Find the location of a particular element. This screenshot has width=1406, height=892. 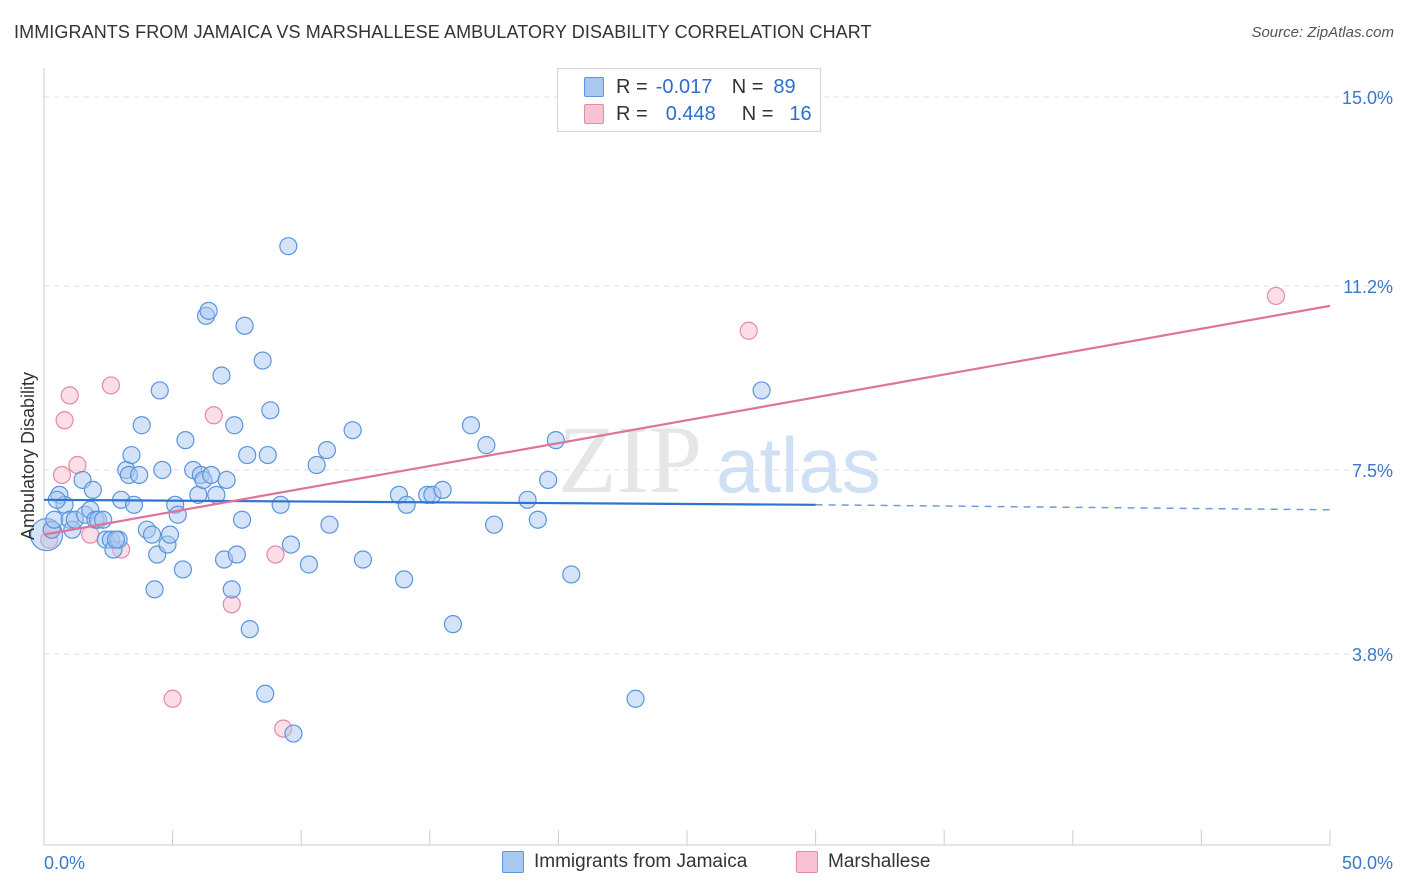

series-swatch-pink is located at coordinates (807, 862).